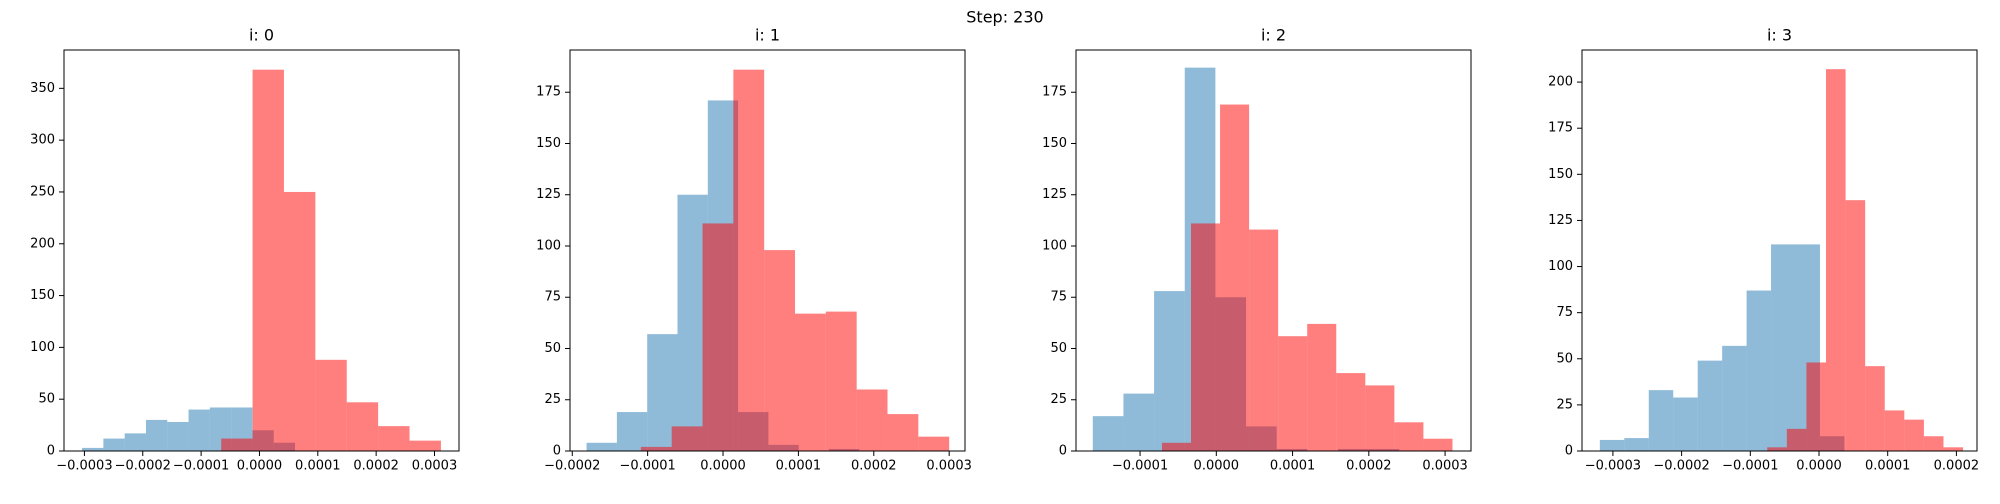  What do you see at coordinates (1273, 35) in the screenshot?
I see `subplot-title: i: 2` at bounding box center [1273, 35].